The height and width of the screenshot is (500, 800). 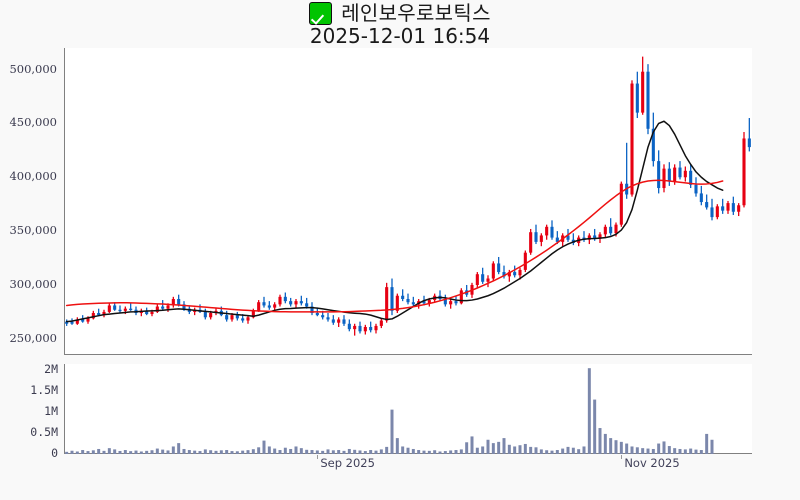 What do you see at coordinates (33, 337) in the screenshot?
I see `price-y-tick: 250,000` at bounding box center [33, 337].